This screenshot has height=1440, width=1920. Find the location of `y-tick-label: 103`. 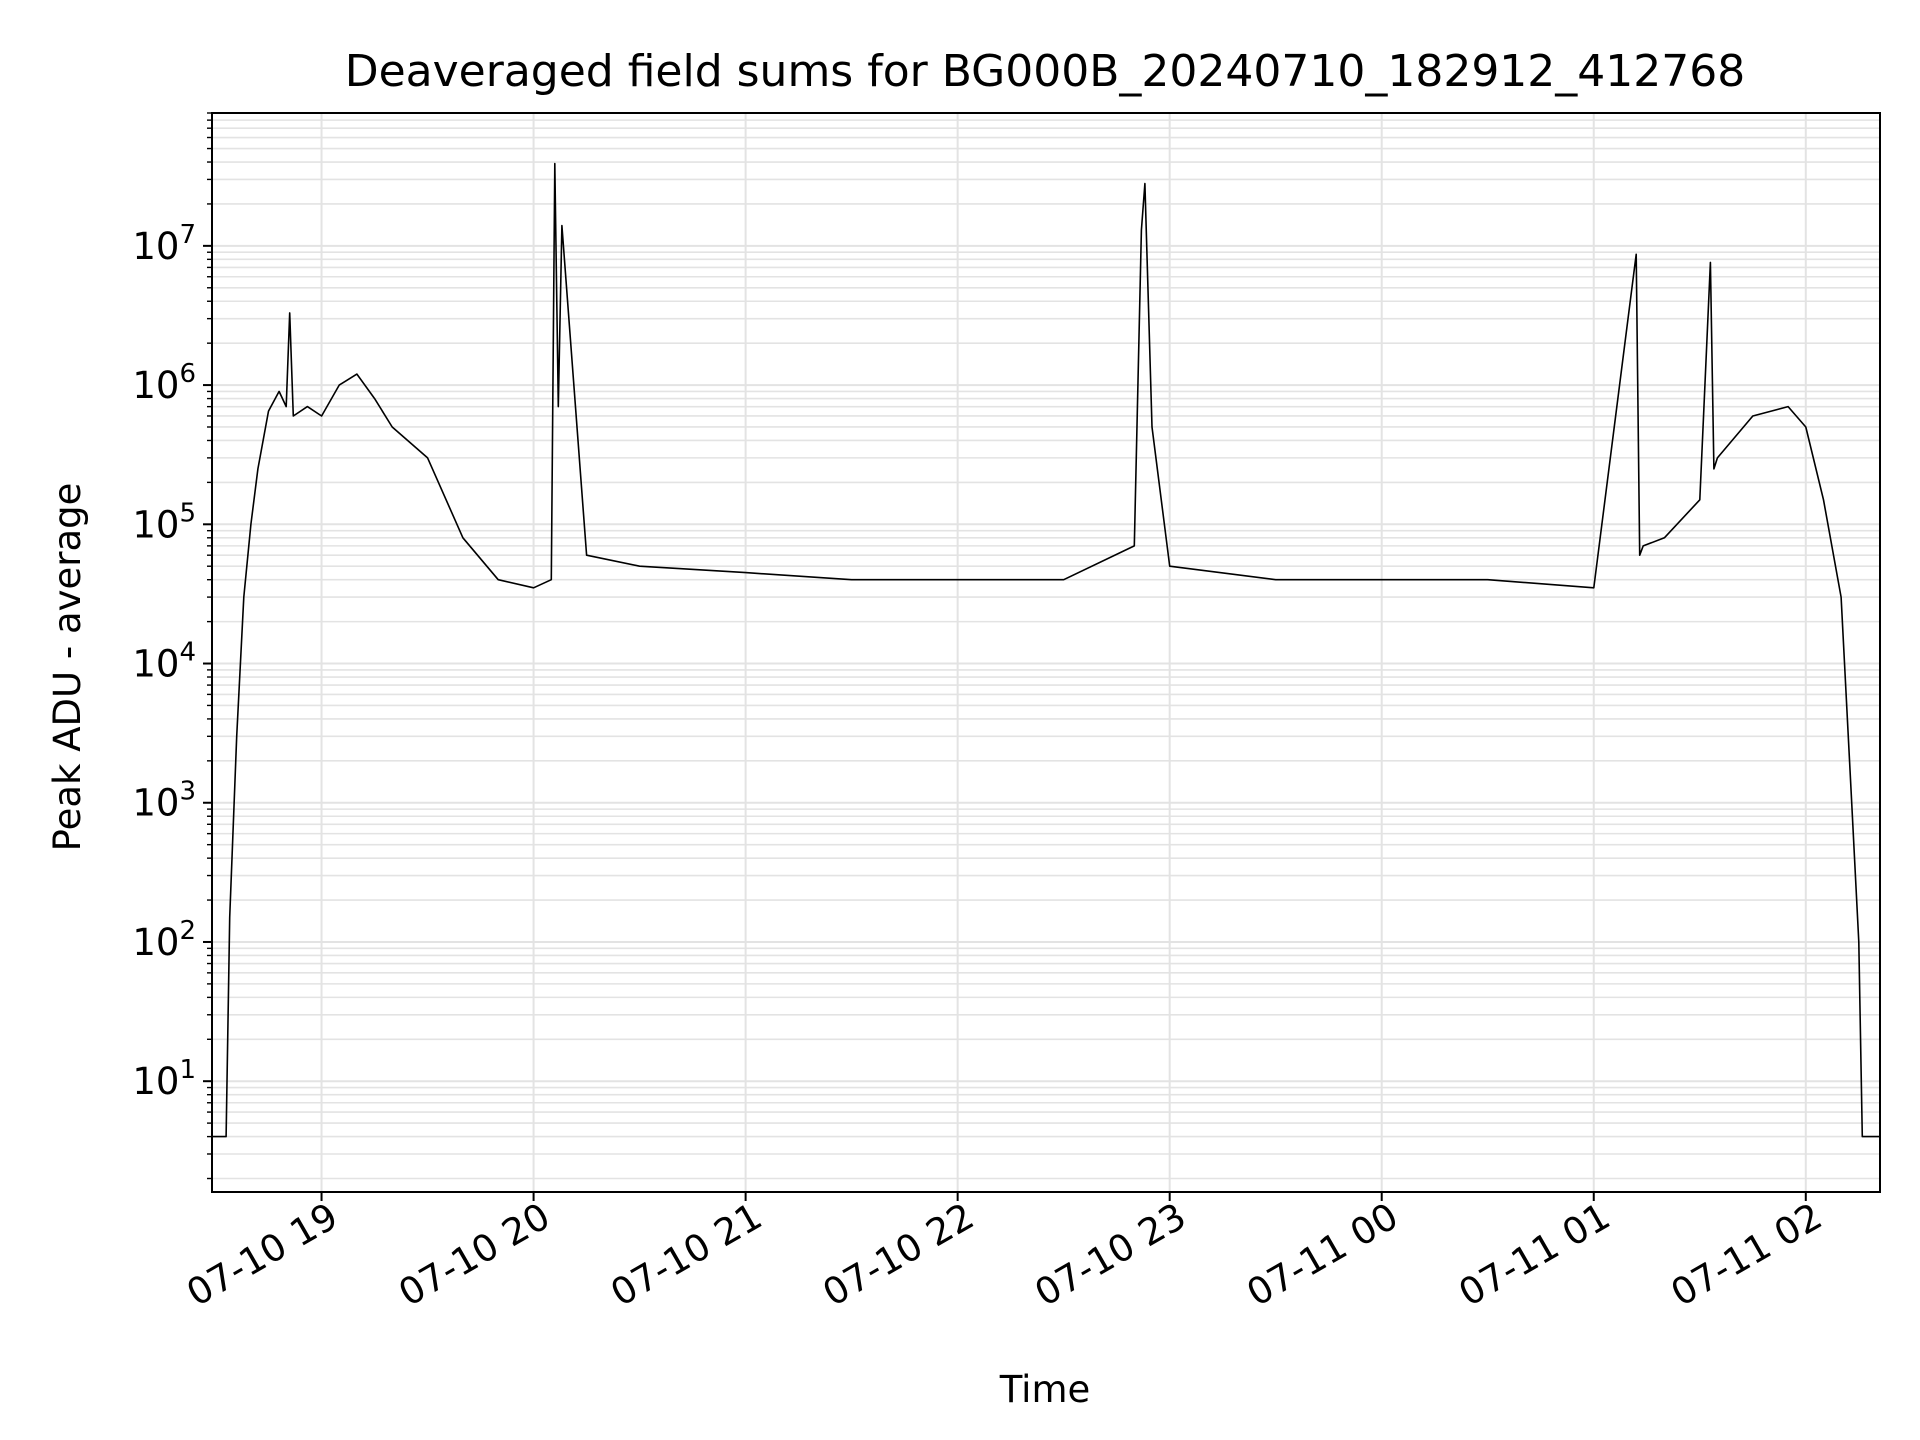

y-tick-label: 103 is located at coordinates (164, 801).